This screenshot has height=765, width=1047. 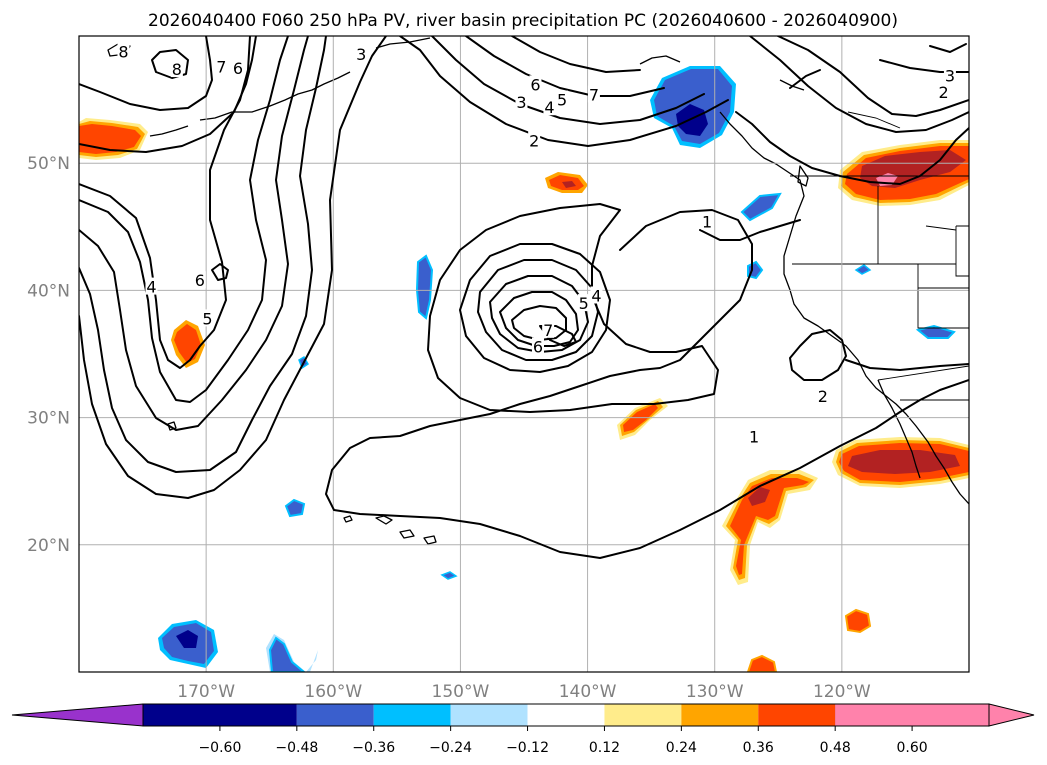 What do you see at coordinates (912, 715) in the screenshot?
I see `colorbar-segment-last` at bounding box center [912, 715].